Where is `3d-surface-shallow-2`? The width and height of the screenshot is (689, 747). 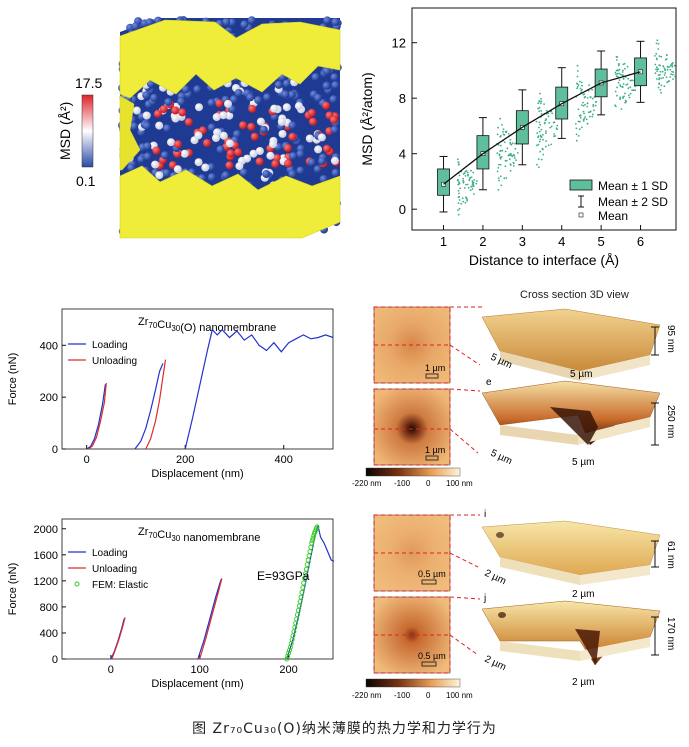 3d-surface-shallow-2 is located at coordinates (571, 552).